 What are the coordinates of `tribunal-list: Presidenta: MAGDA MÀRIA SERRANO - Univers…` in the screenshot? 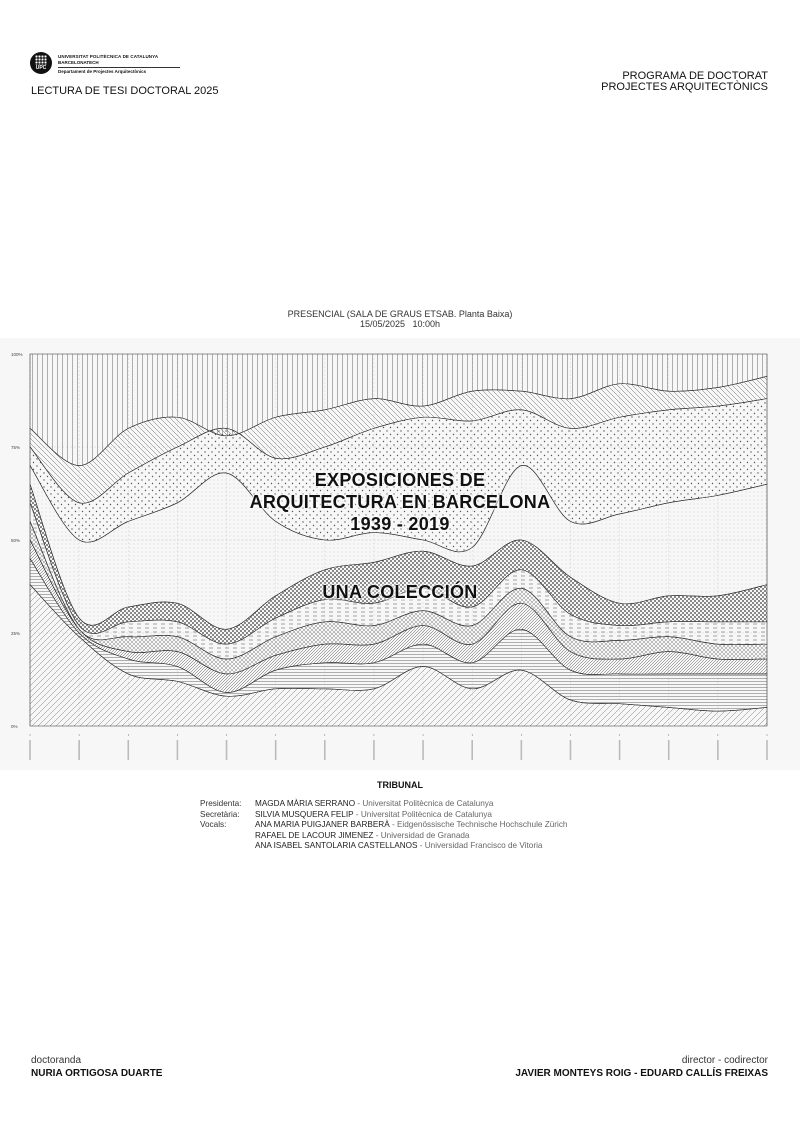 It's located at (383, 825).